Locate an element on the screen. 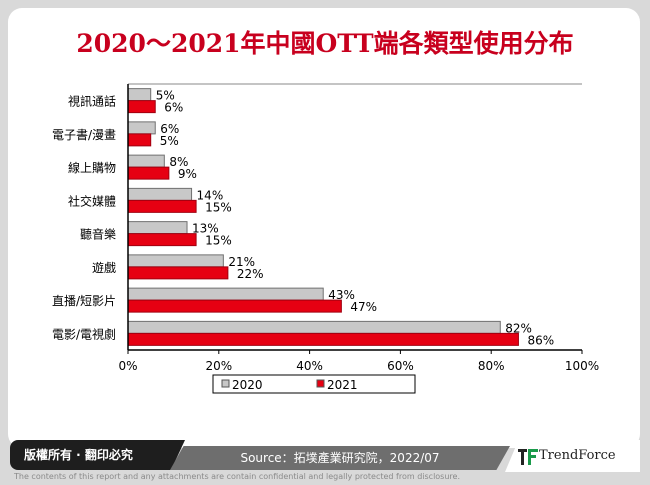 The height and width of the screenshot is (485, 650). data-label: 14% is located at coordinates (210, 195).